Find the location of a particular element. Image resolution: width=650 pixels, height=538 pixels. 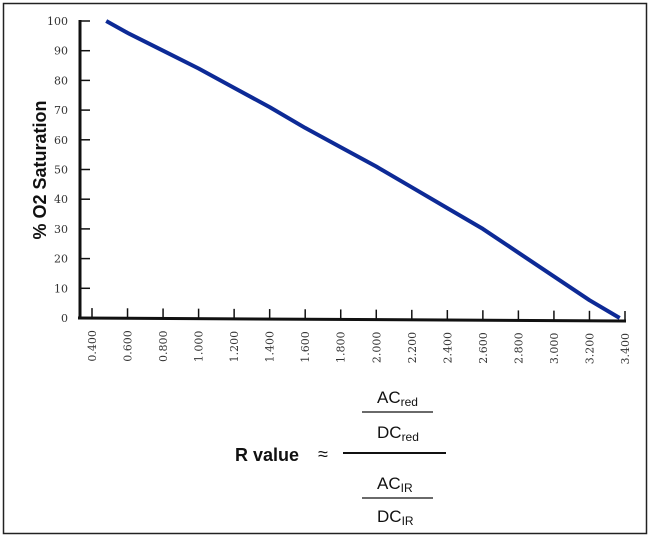

x-tick-label: 3.200 is located at coordinates (589, 349).